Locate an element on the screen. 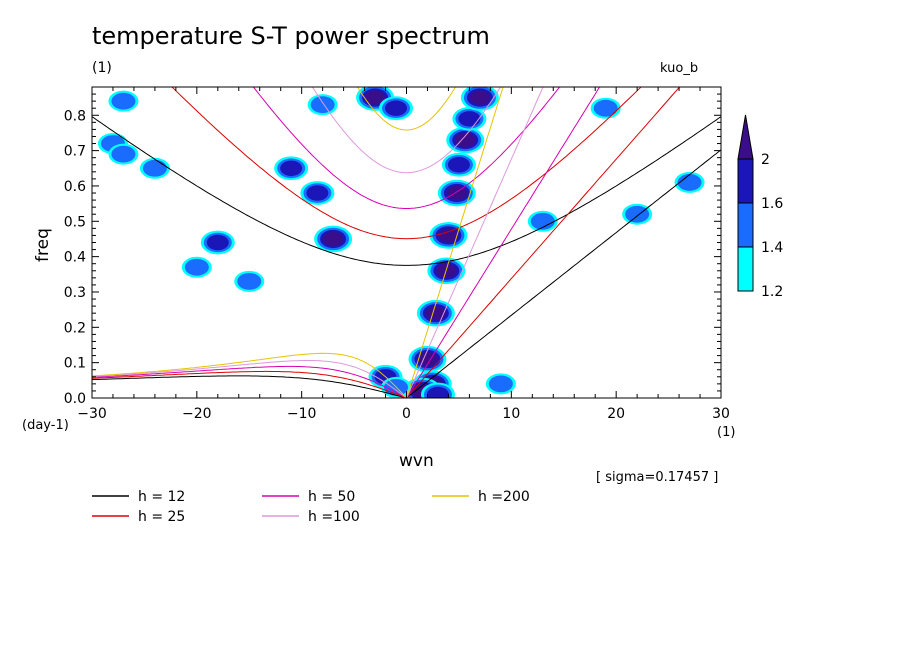 The height and width of the screenshot is (654, 904). y-tick-label: 0.3 is located at coordinates (75, 293).